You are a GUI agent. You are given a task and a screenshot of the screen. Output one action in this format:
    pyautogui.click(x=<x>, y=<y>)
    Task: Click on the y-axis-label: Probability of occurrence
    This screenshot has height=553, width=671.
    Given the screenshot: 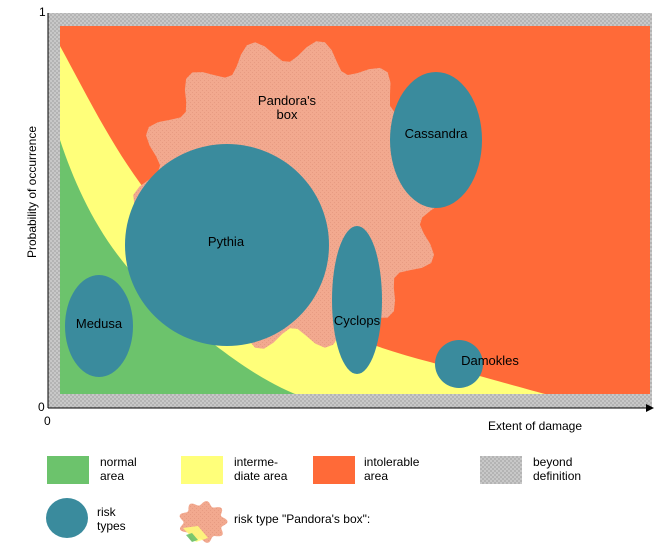 What is the action you would take?
    pyautogui.click(x=32, y=192)
    